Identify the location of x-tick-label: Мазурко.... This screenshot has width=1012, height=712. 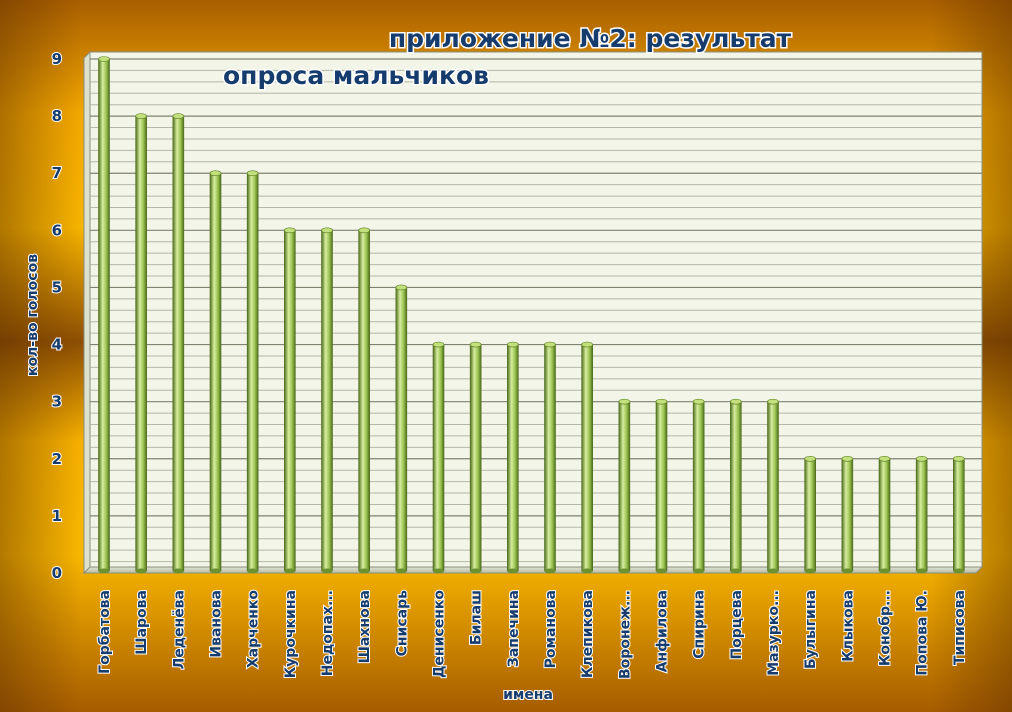
(774, 633).